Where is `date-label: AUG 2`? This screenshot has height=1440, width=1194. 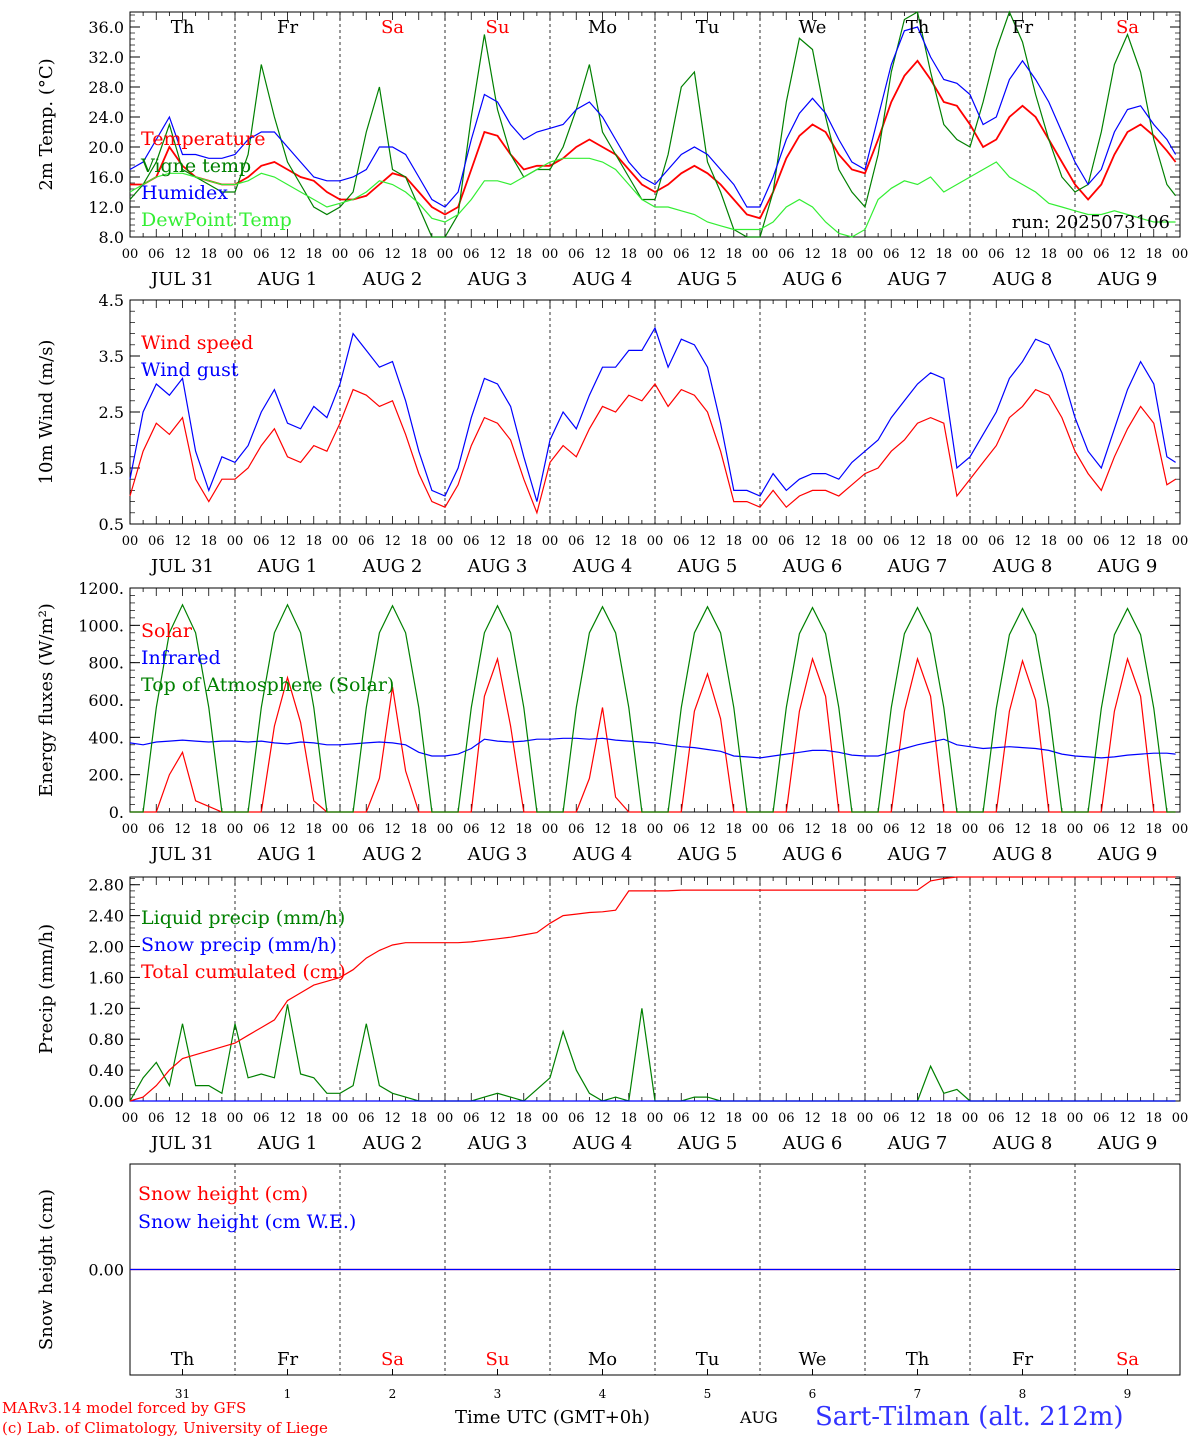 date-label: AUG 2 is located at coordinates (392, 566).